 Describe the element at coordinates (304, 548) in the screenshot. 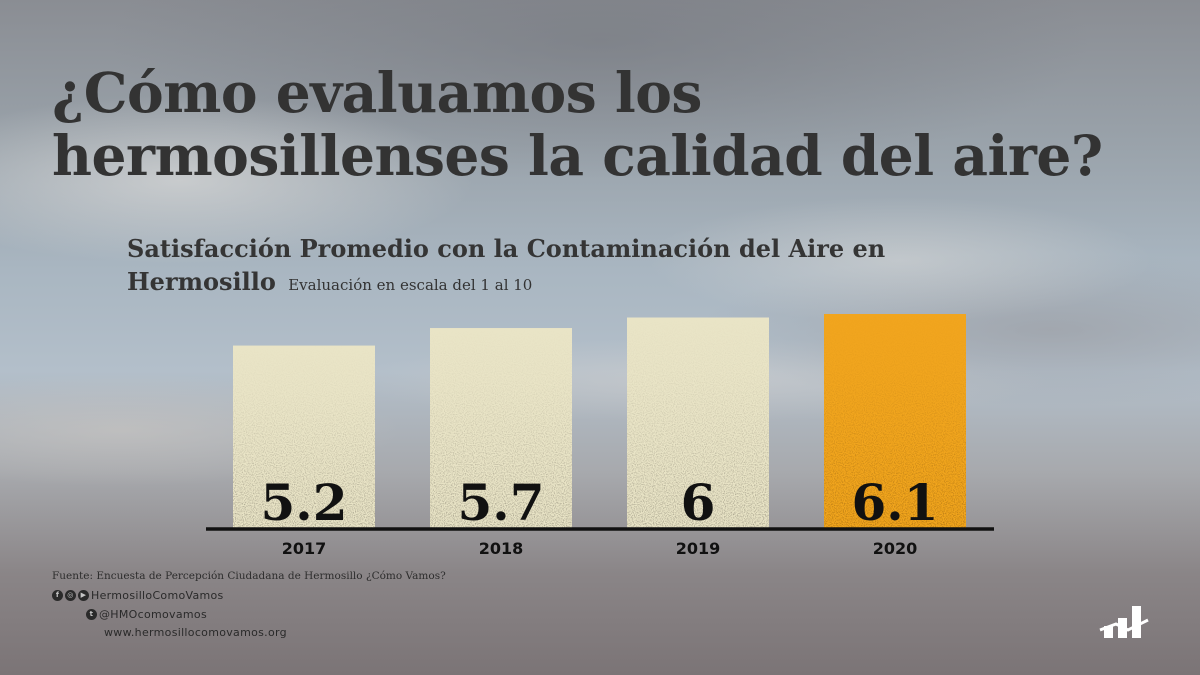

I see `x-tick-2017: 2017` at that location.